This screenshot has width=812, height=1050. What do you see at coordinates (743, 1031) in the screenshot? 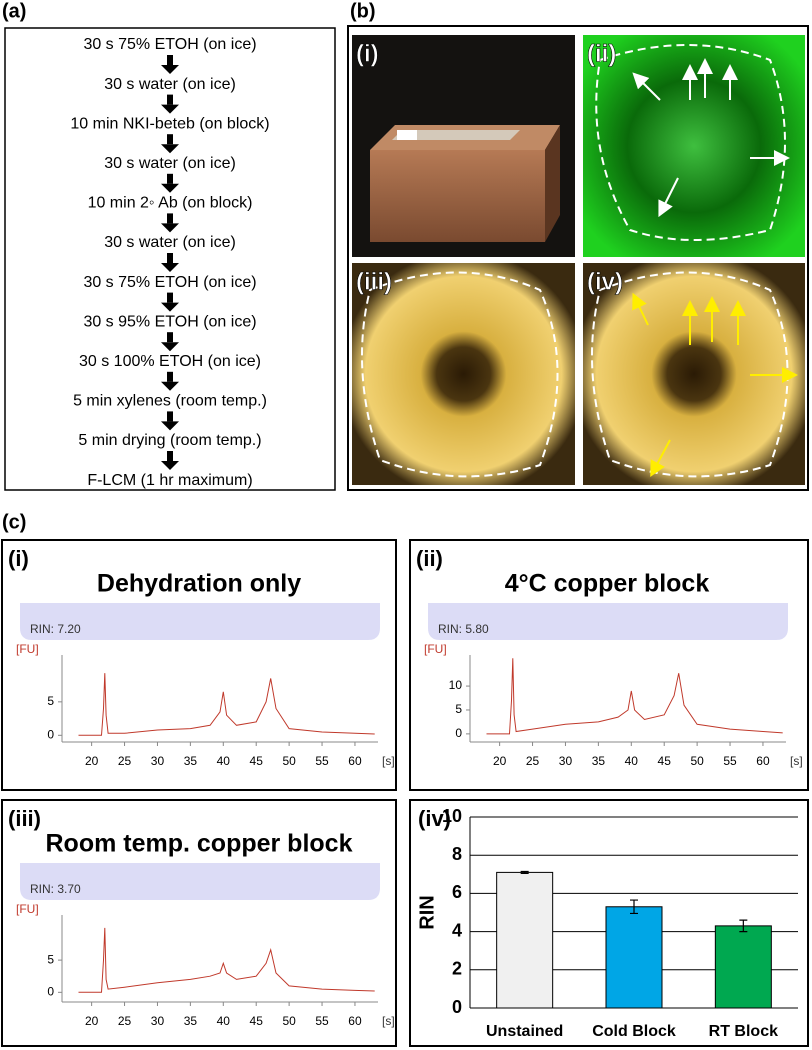
I see `x-tick-label: RT Block` at bounding box center [743, 1031].